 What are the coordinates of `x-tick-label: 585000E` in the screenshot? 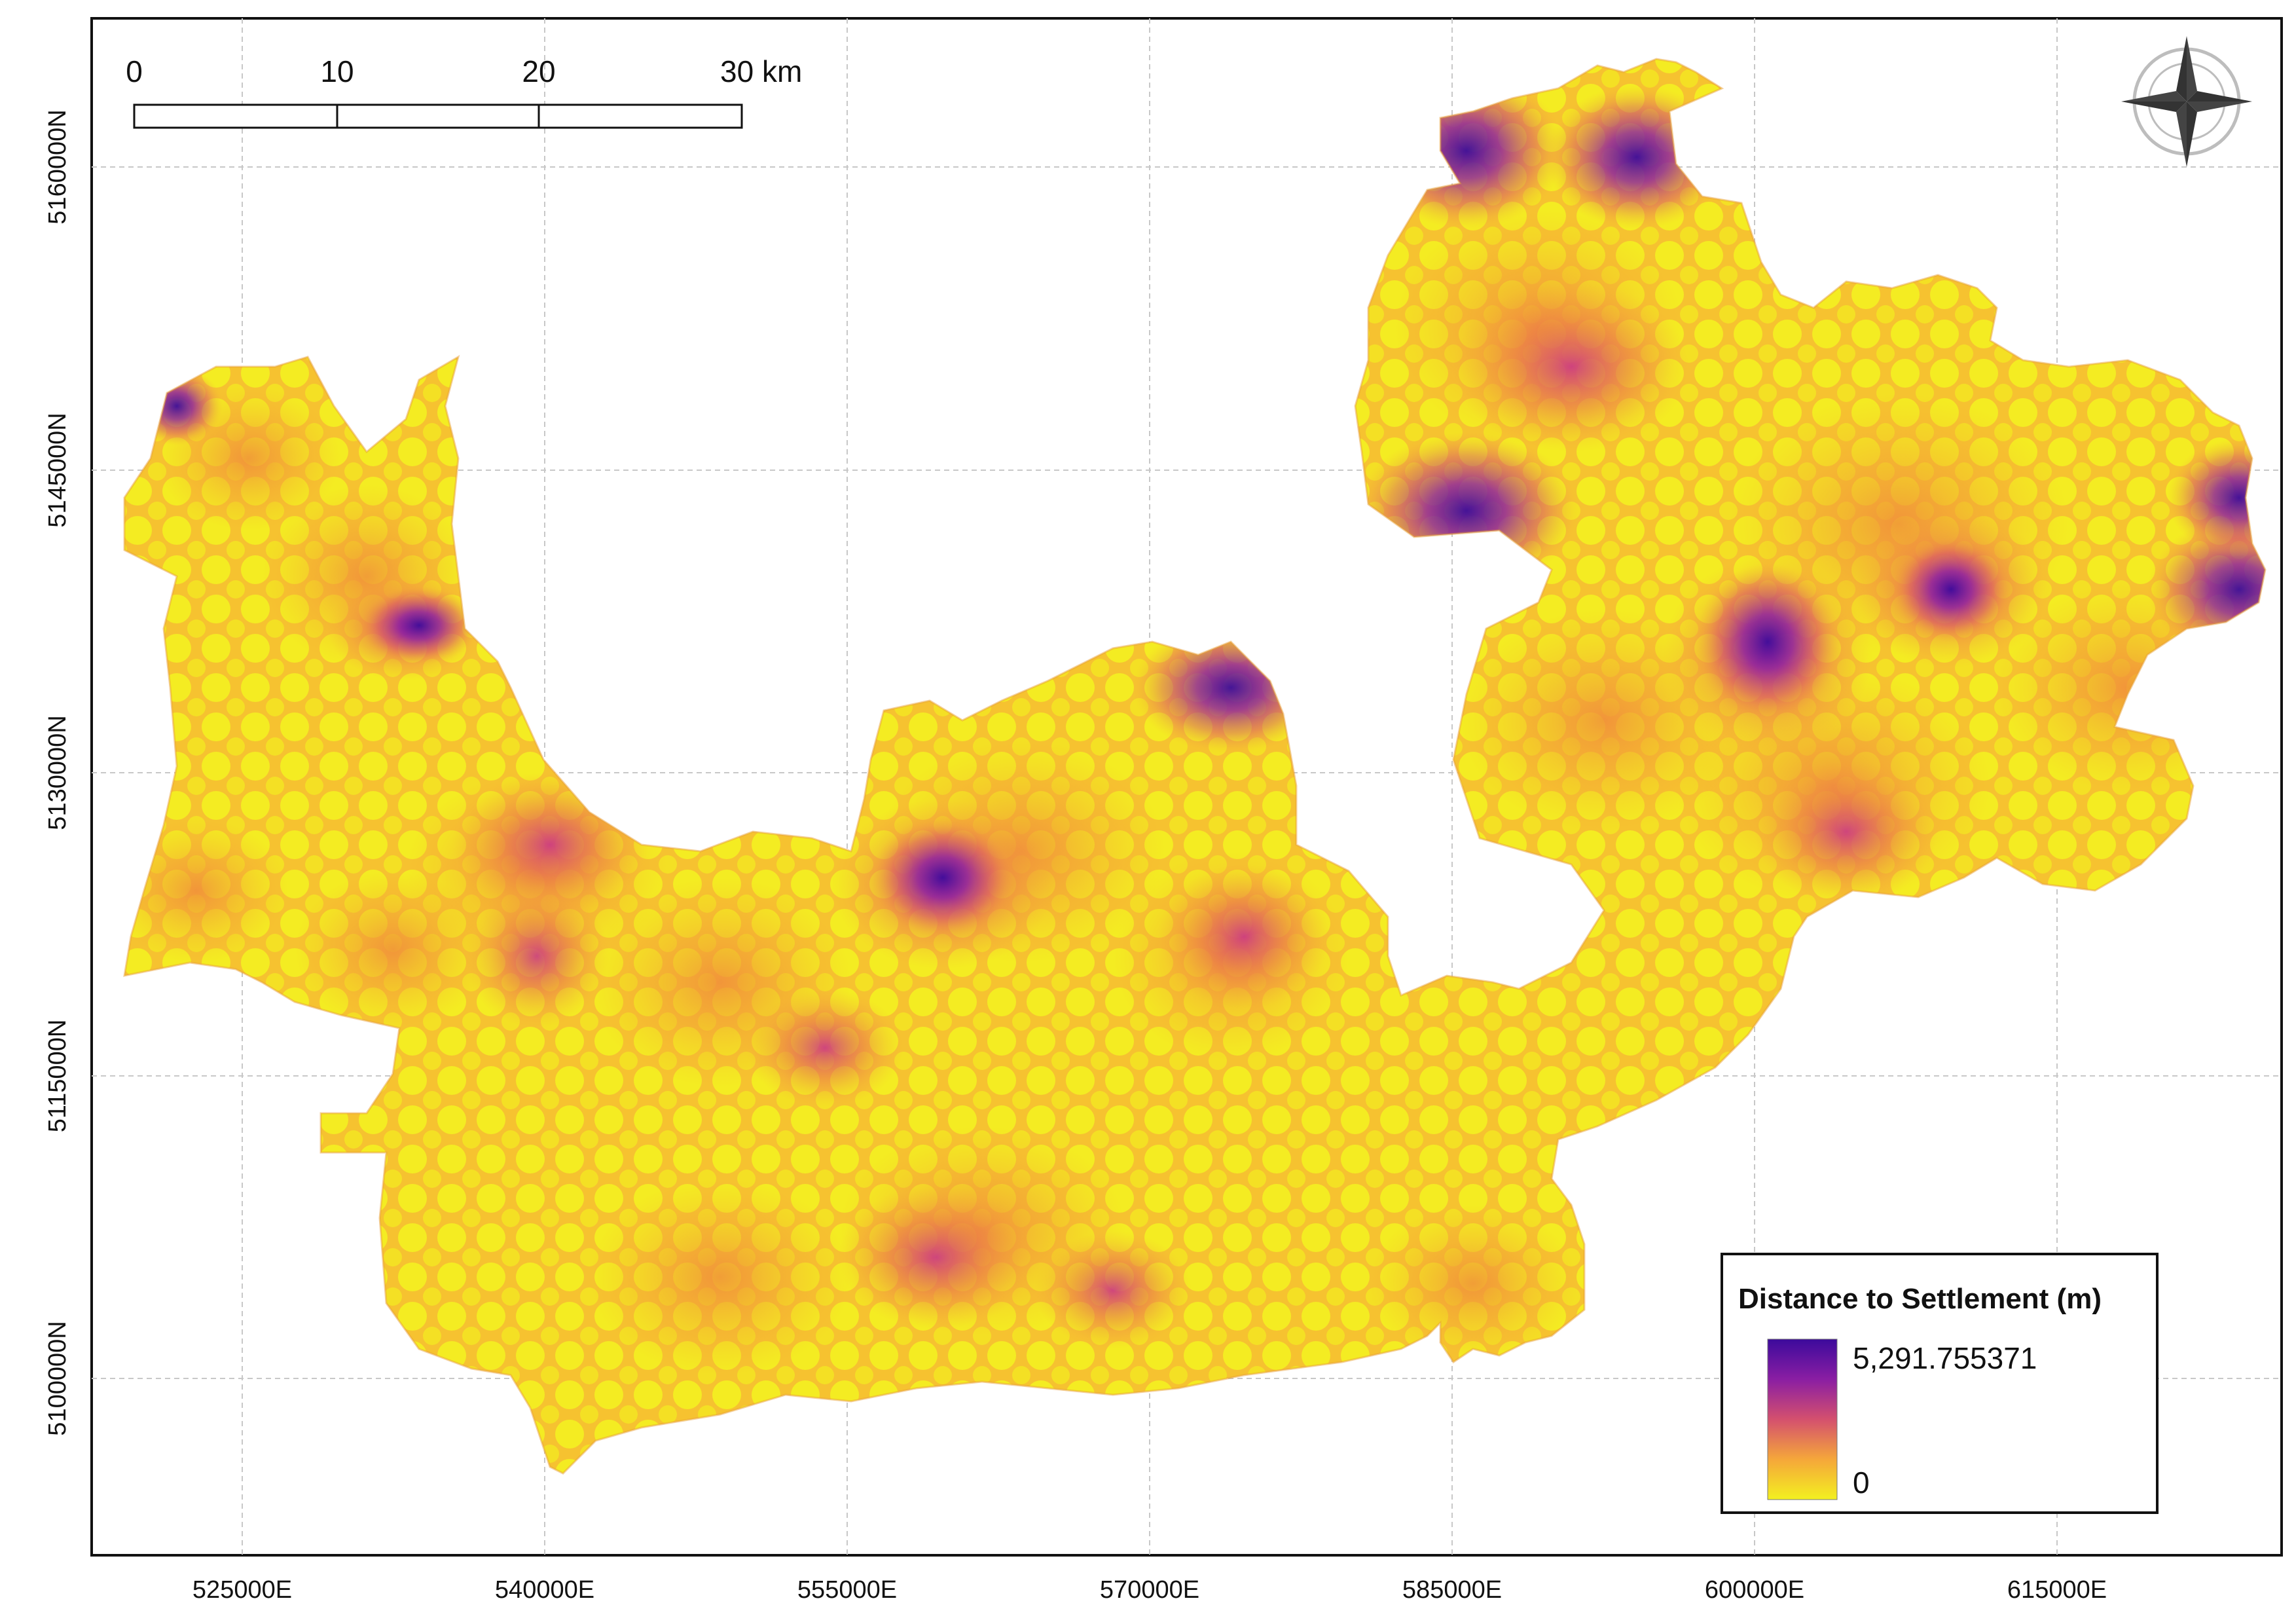 It's located at (1452, 1590).